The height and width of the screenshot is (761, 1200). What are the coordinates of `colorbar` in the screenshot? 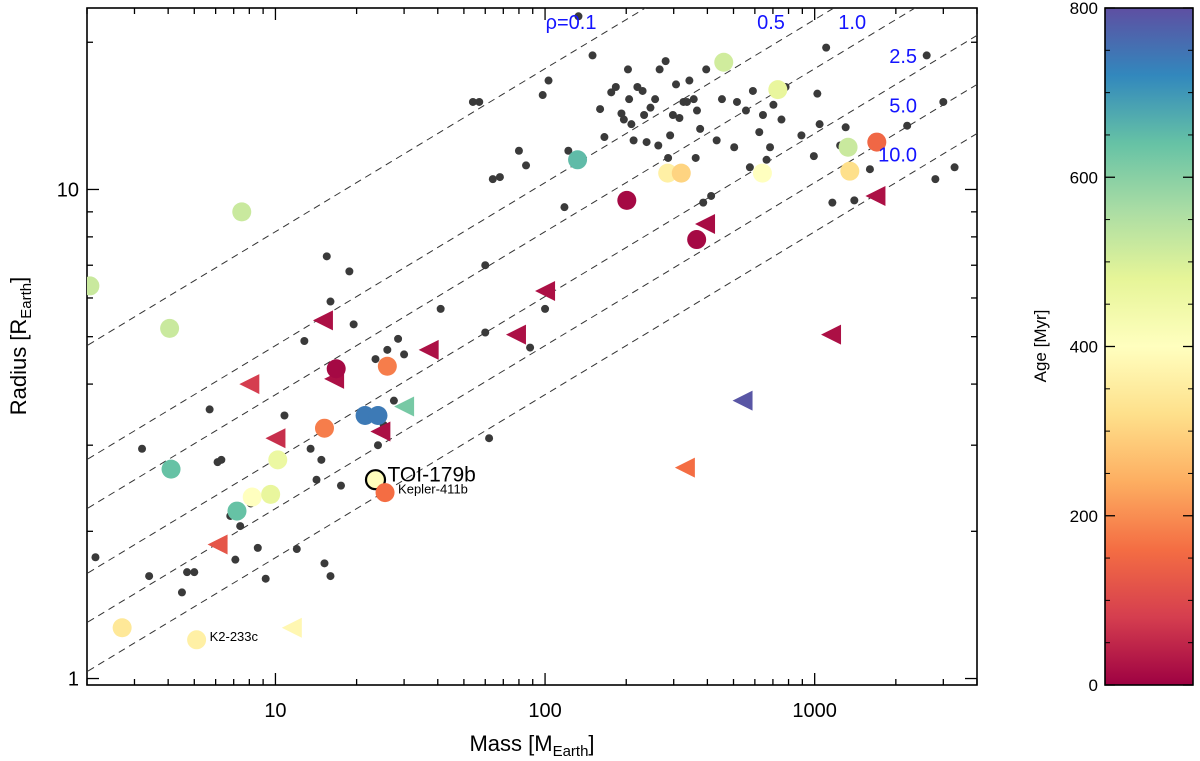 It's located at (1149, 346).